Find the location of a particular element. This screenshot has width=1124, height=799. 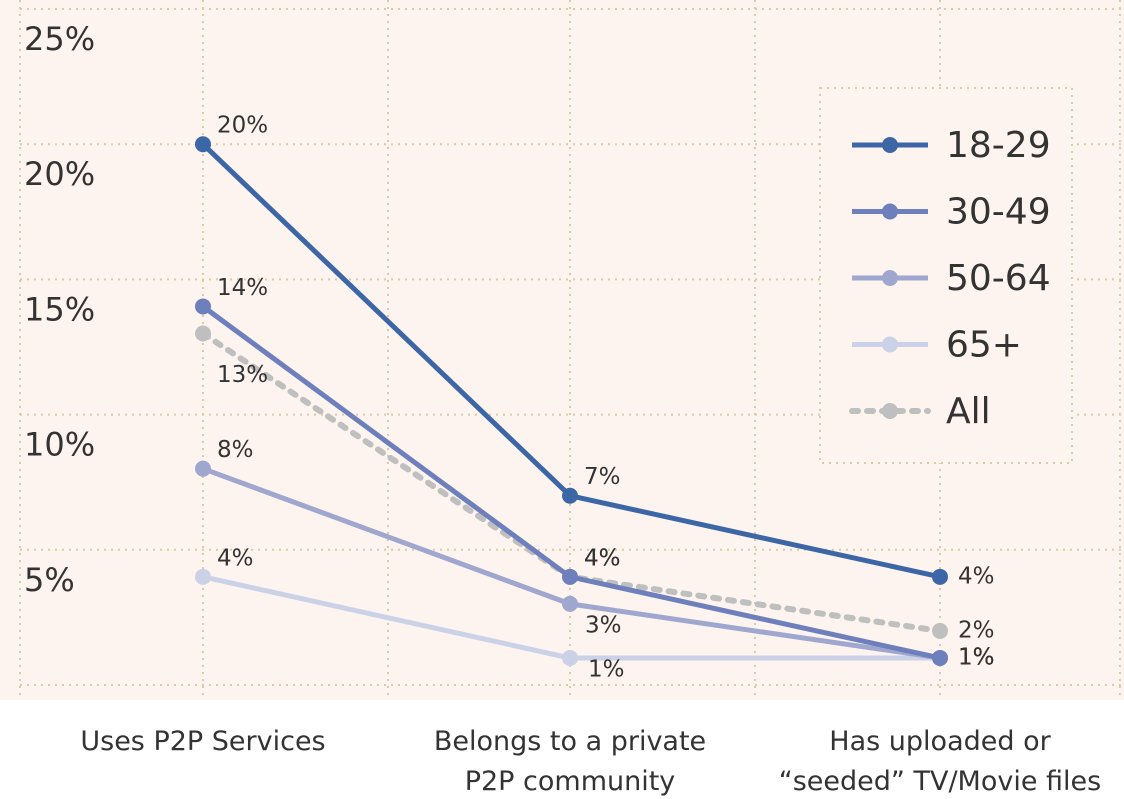

x-tick-label: Belongs to a private P2P community is located at coordinates (570, 761).